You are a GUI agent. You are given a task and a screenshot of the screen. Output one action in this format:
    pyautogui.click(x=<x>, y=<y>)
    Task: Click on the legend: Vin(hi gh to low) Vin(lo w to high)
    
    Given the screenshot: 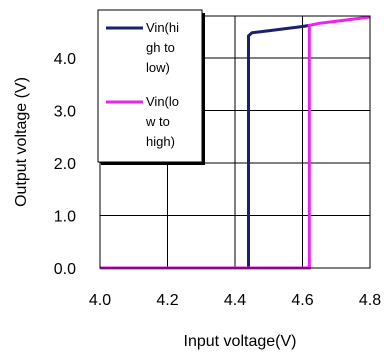 What is the action you would take?
    pyautogui.click(x=151, y=87)
    